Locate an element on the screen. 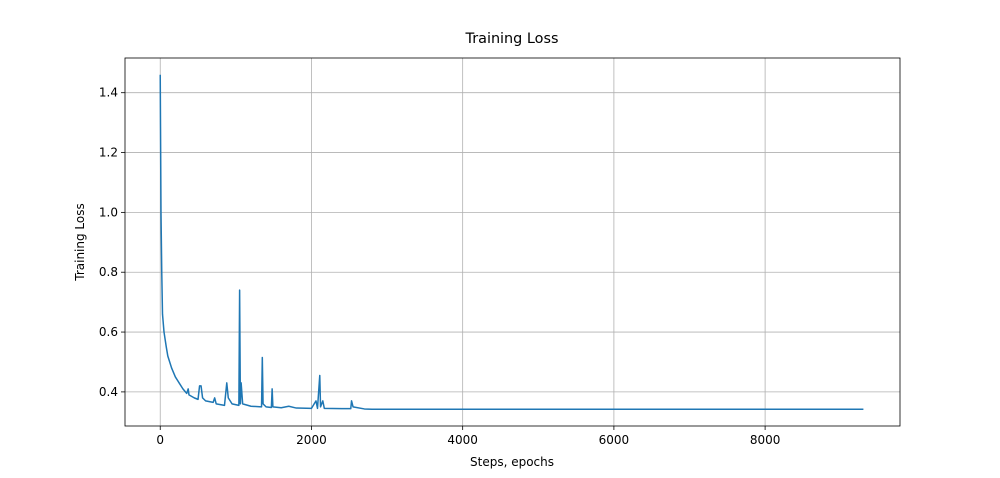 Image resolution: width=1000 pixels, height=478 pixels. y-tick-label: 0.6 is located at coordinates (108, 332).